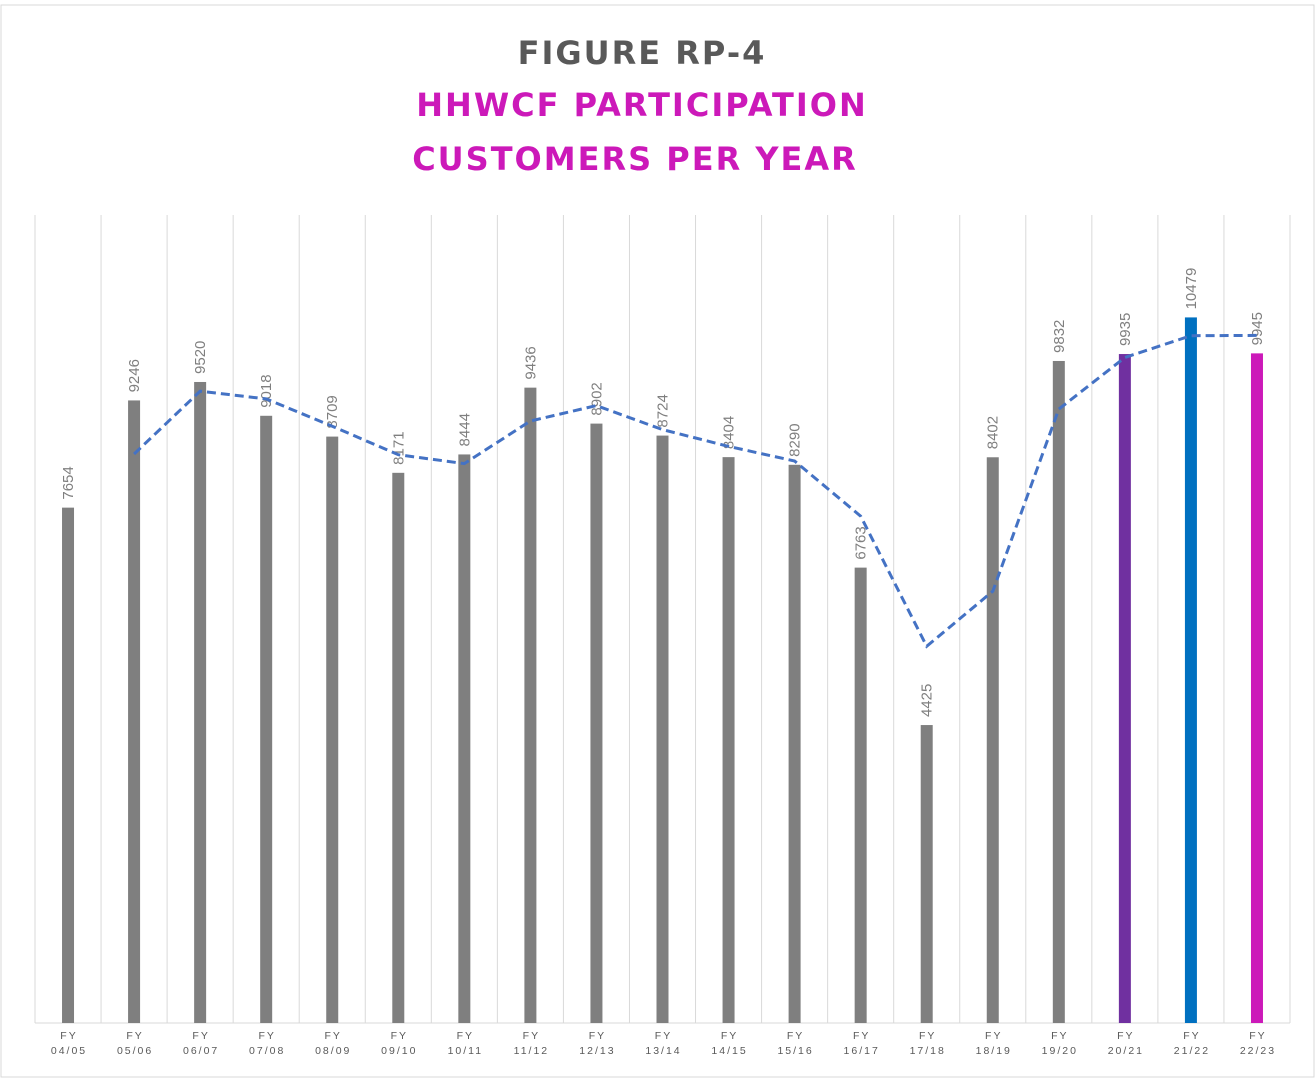  Describe the element at coordinates (1257, 328) in the screenshot. I see `data-label: 9945` at that location.